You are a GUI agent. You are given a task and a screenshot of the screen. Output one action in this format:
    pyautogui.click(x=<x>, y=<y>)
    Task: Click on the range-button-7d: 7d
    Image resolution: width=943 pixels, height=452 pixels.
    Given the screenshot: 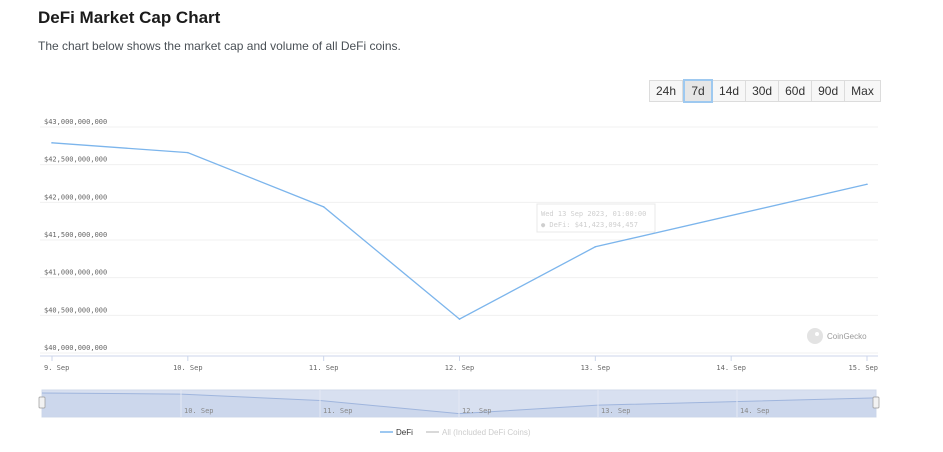 What is the action you would take?
    pyautogui.click(x=698, y=91)
    